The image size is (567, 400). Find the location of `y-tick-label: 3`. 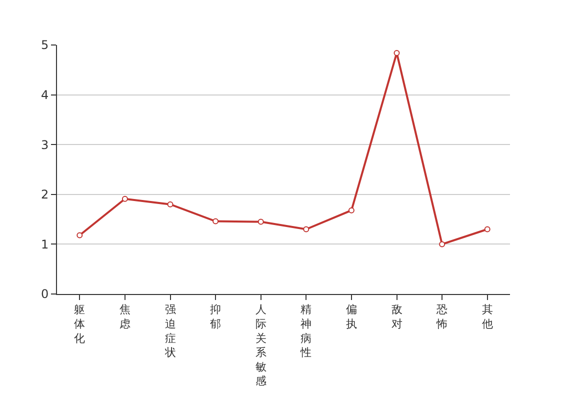

y-tick-label: 3 is located at coordinates (44, 145).